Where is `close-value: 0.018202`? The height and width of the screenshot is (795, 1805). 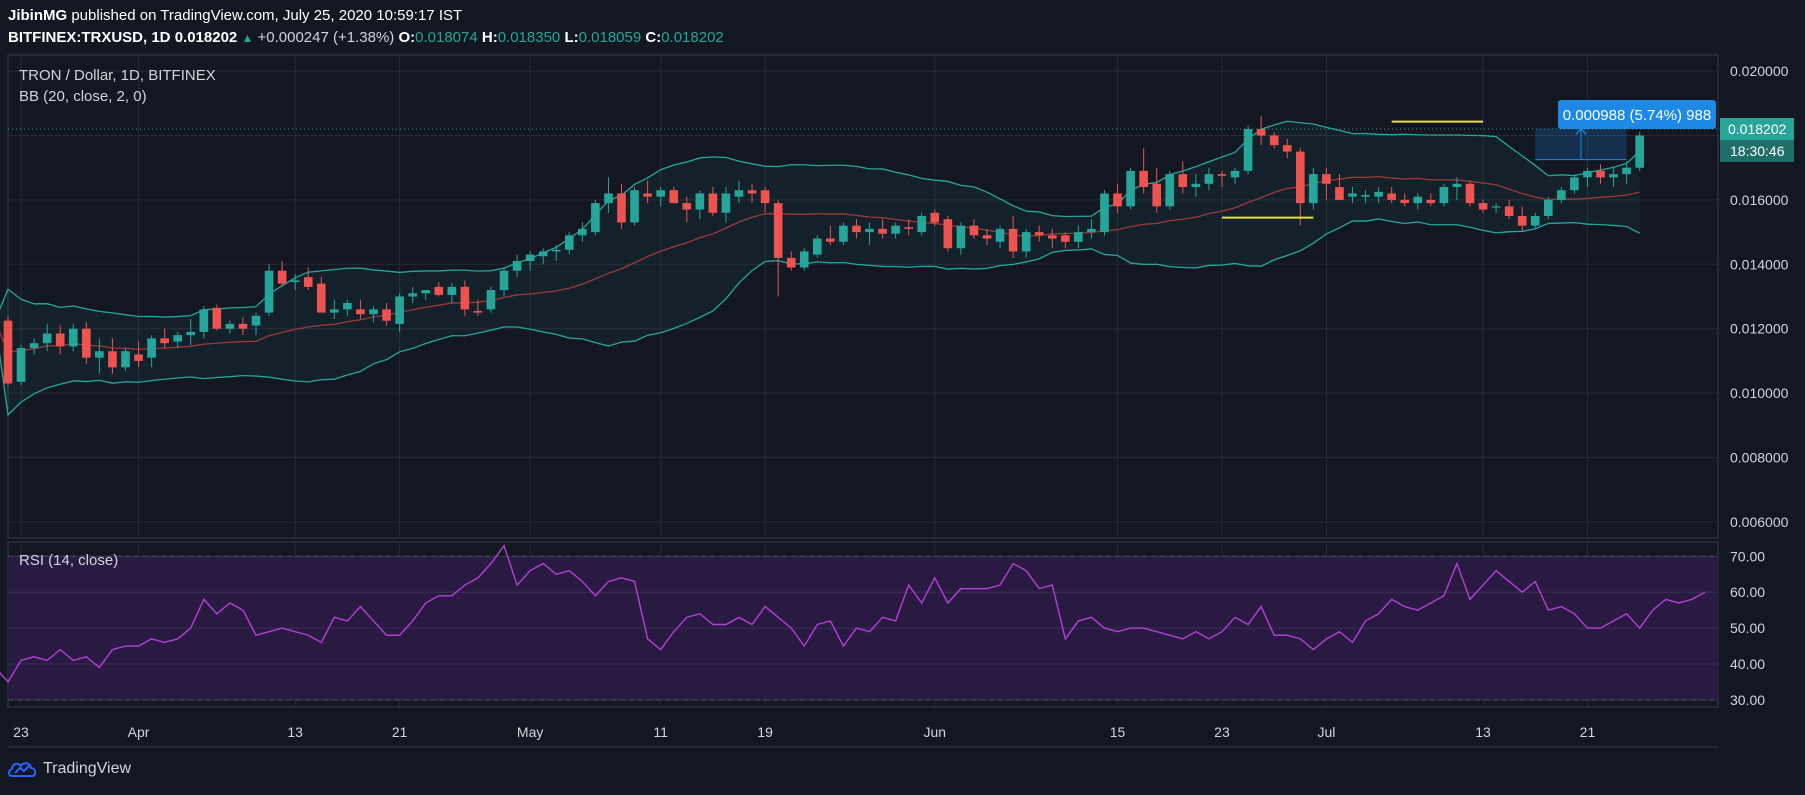
close-value: 0.018202 is located at coordinates (692, 37).